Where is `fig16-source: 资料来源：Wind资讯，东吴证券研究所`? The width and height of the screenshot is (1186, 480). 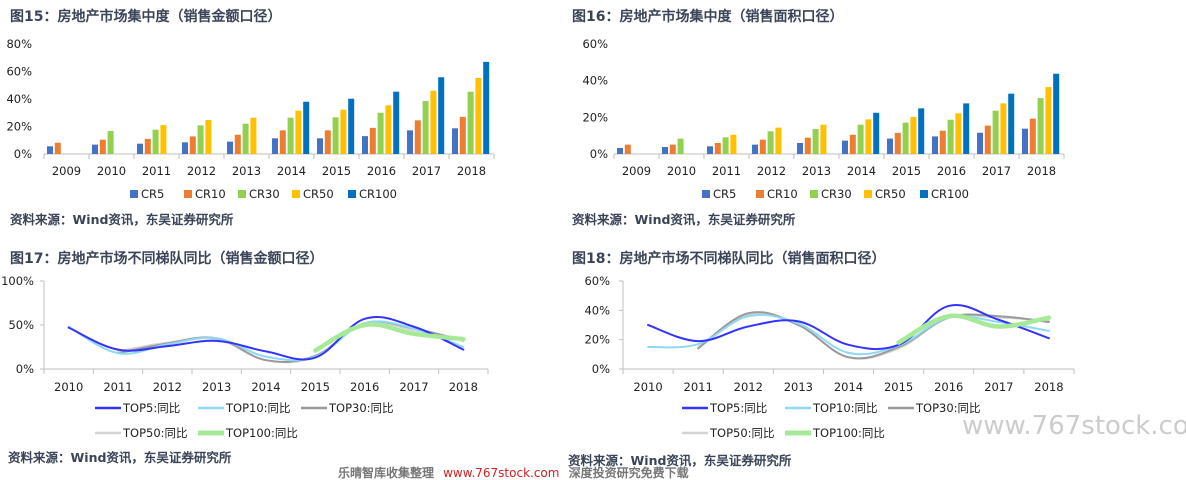 fig16-source: 资料来源：Wind资讯，东吴证券研究所 is located at coordinates (684, 219).